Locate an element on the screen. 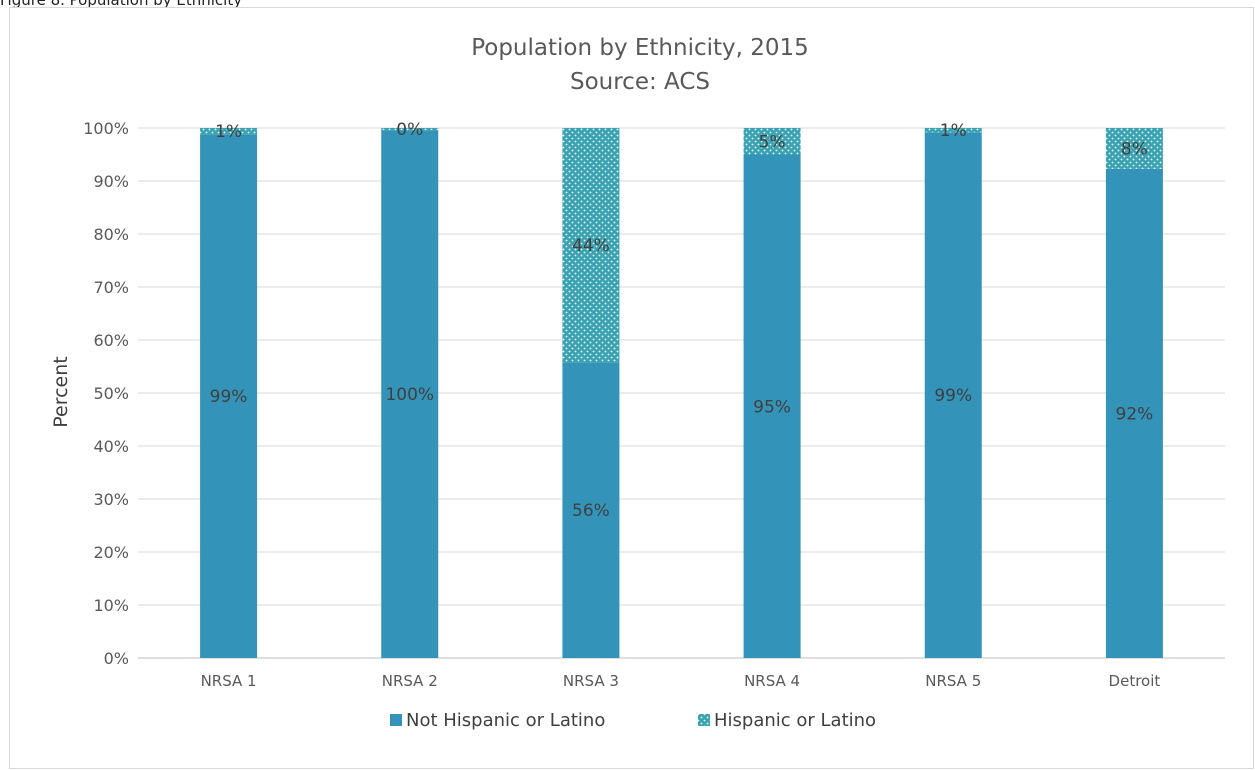 Image resolution: width=1255 pixels, height=770 pixels. category-label: NRSA 5 is located at coordinates (953, 681).